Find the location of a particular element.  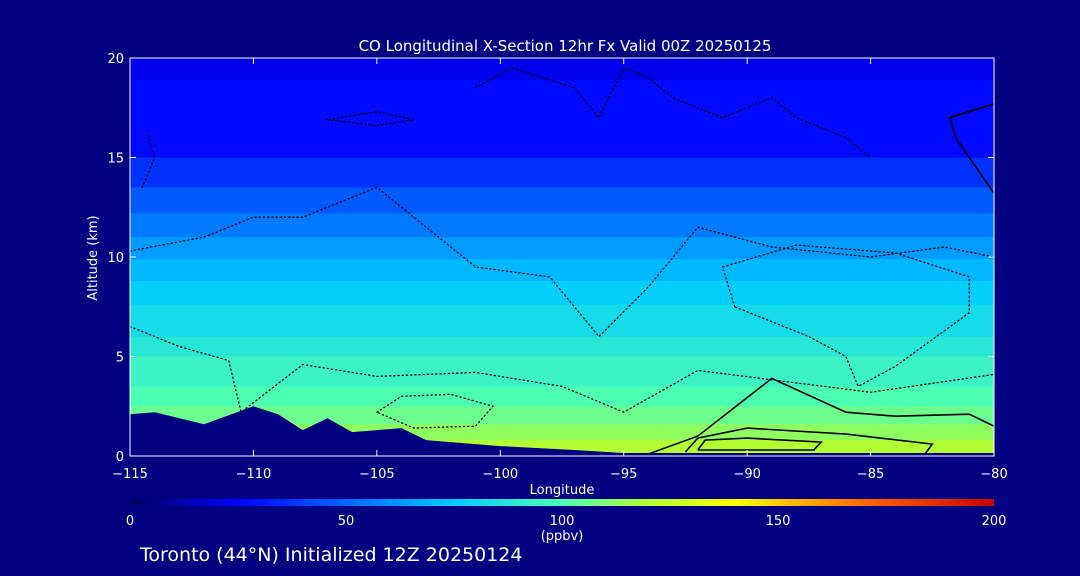

footer-label: Toronto (44°N) Initialized 12Z 20250124 is located at coordinates (331, 555).